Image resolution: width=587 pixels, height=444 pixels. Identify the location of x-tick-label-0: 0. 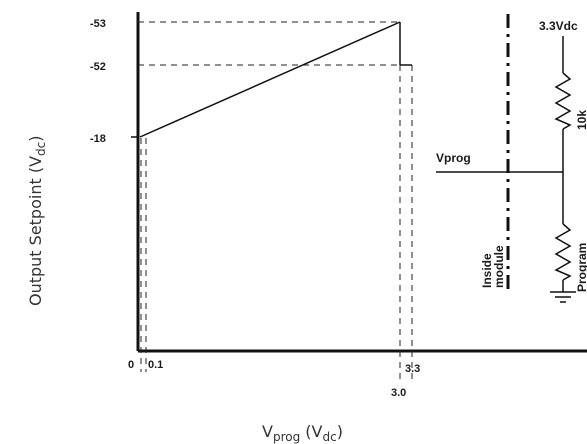
(131, 365).